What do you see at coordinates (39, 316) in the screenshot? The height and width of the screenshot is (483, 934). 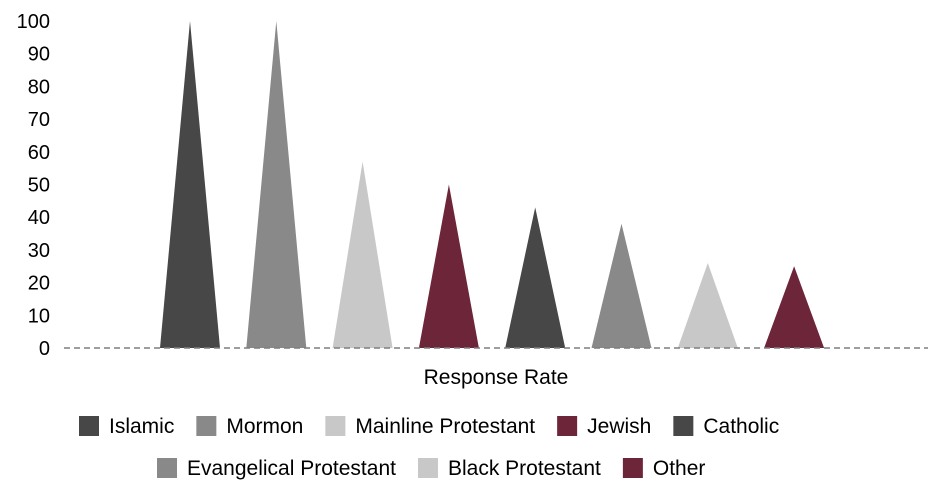 I see `y-tick-label: 10` at bounding box center [39, 316].